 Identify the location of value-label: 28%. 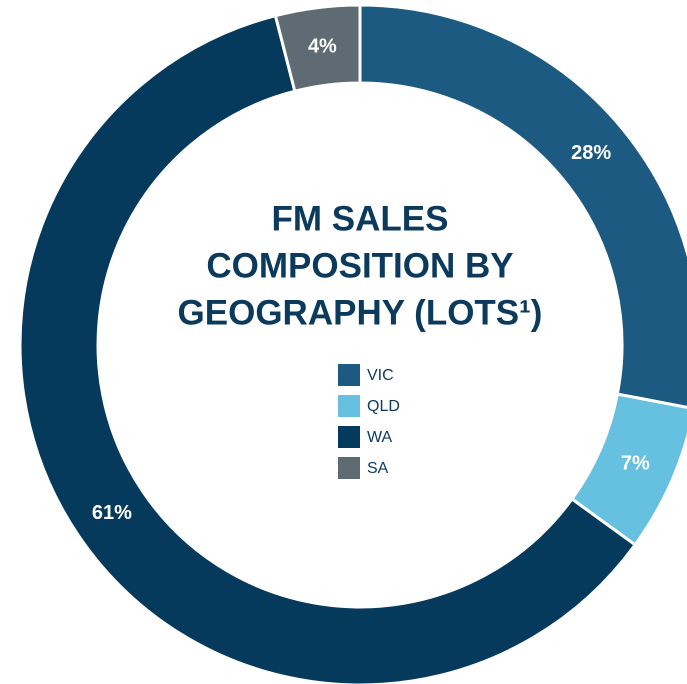
(591, 153).